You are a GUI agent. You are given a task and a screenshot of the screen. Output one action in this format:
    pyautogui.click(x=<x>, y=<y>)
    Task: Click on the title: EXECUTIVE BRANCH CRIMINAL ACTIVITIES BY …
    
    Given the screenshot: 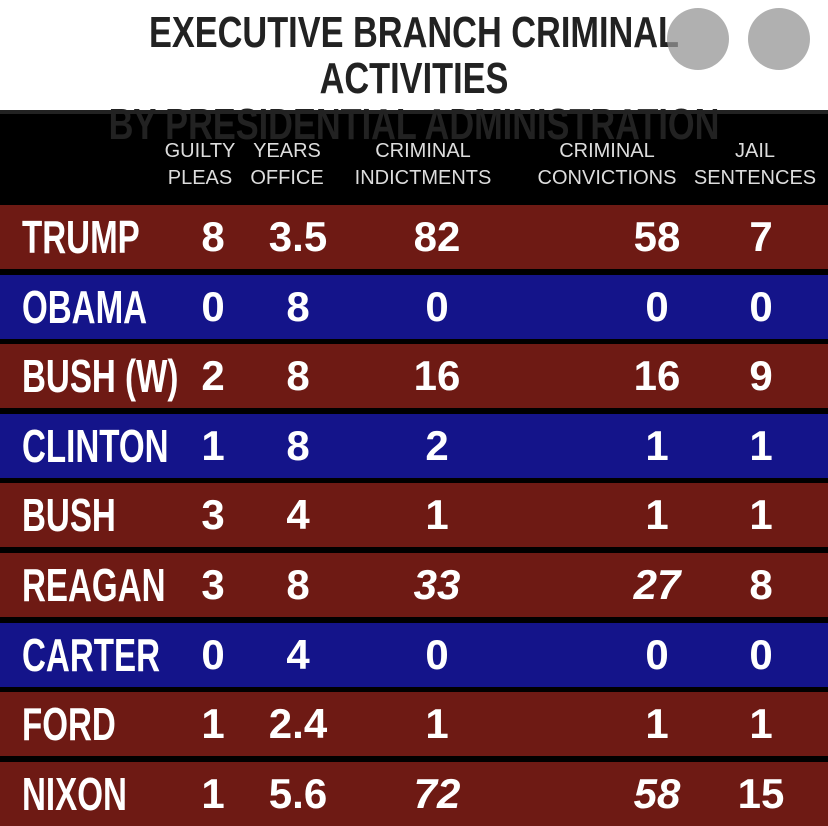 What is the action you would take?
    pyautogui.click(x=414, y=78)
    